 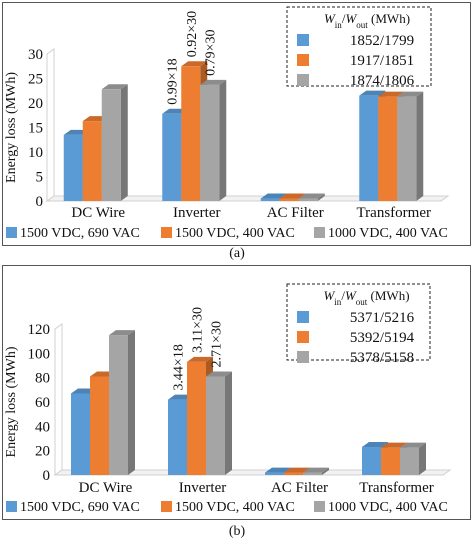 What do you see at coordinates (35, 129) in the screenshot?
I see `y-tick-label: 15` at bounding box center [35, 129].